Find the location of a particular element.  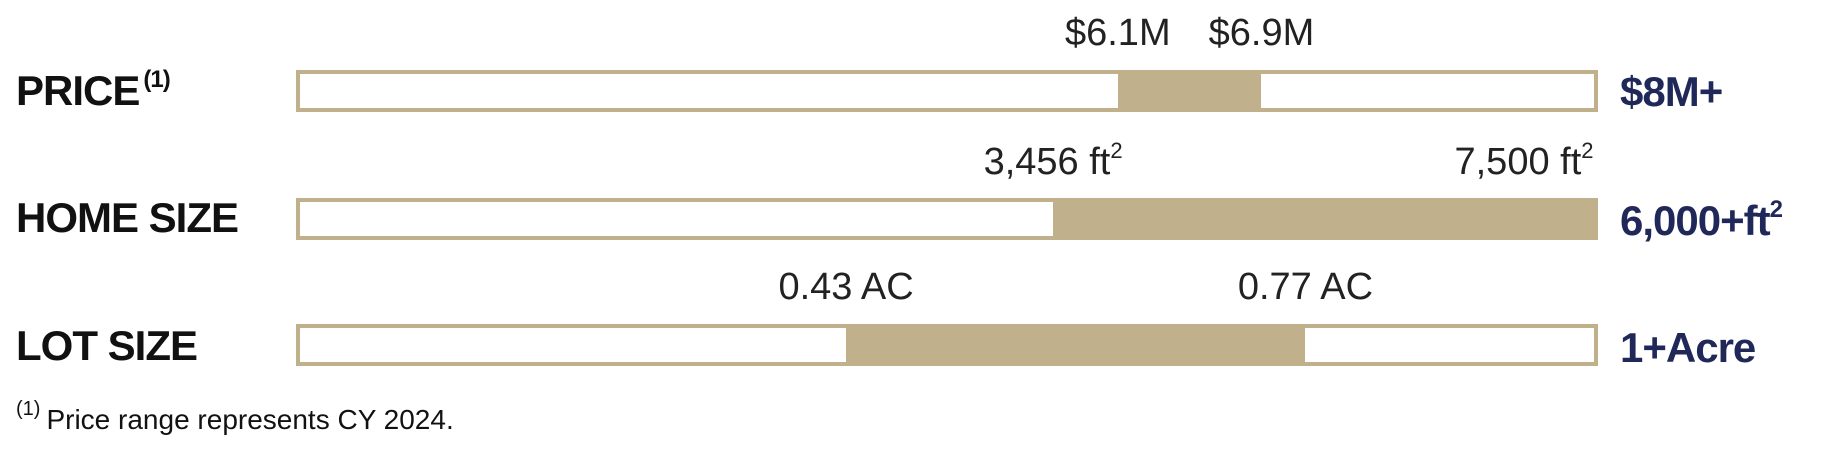

range-low-label: 0.43 AC is located at coordinates (845, 287).